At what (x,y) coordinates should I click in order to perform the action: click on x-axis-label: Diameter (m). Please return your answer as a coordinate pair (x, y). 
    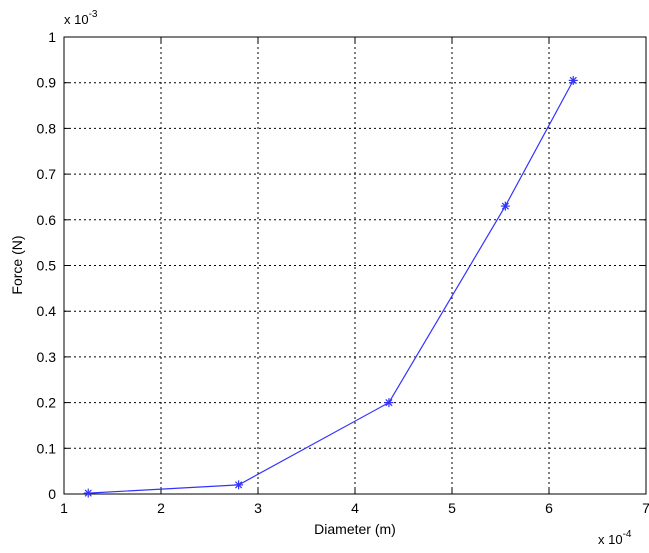
    Looking at the image, I should click on (355, 529).